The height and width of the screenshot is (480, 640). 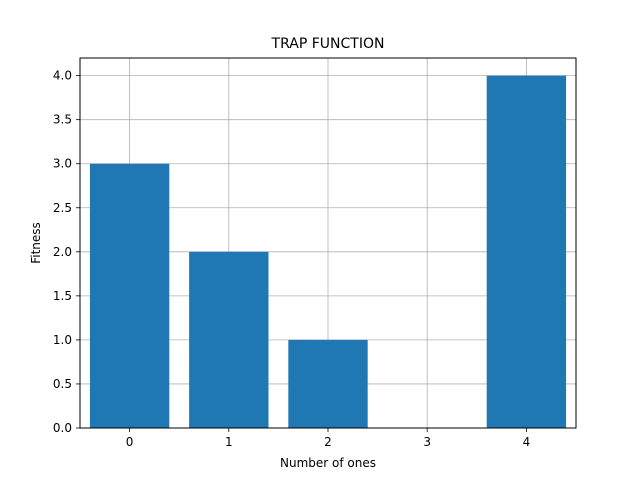 What do you see at coordinates (328, 44) in the screenshot?
I see `chart-title: TRAP FUNCTION` at bounding box center [328, 44].